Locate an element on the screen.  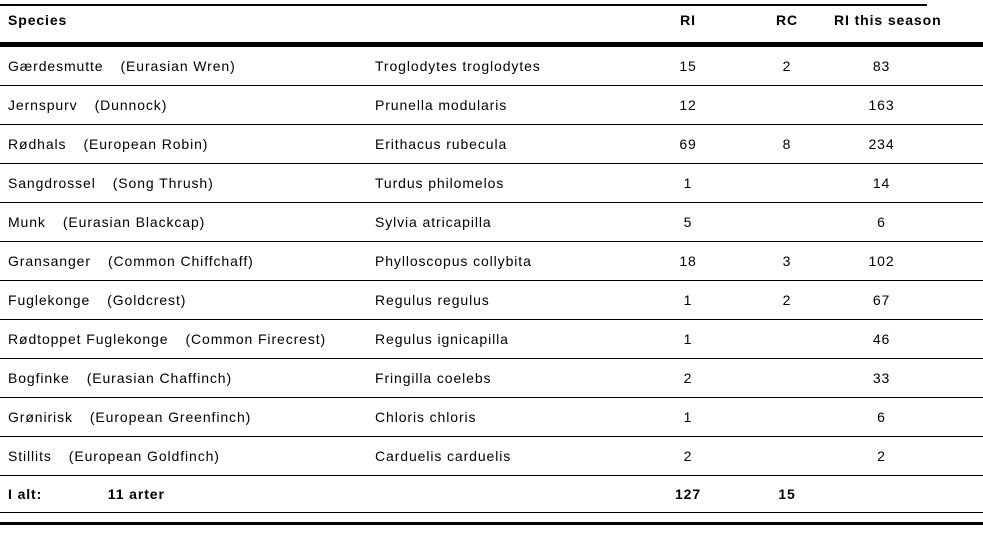
ri-count: 18 is located at coordinates (688, 261).